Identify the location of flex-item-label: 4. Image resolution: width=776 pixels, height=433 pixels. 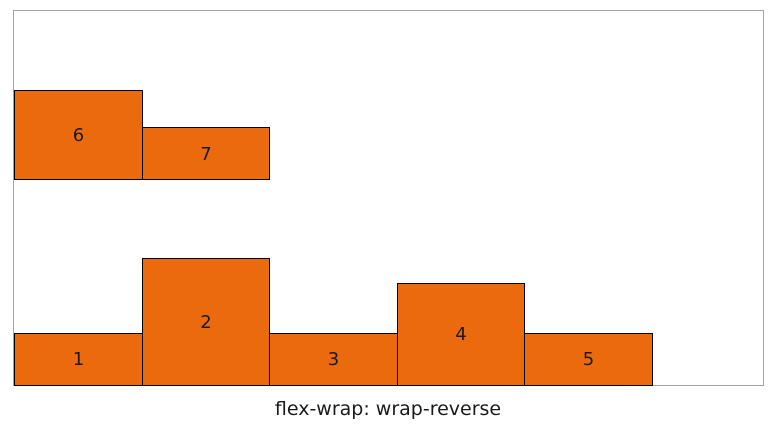
(461, 334).